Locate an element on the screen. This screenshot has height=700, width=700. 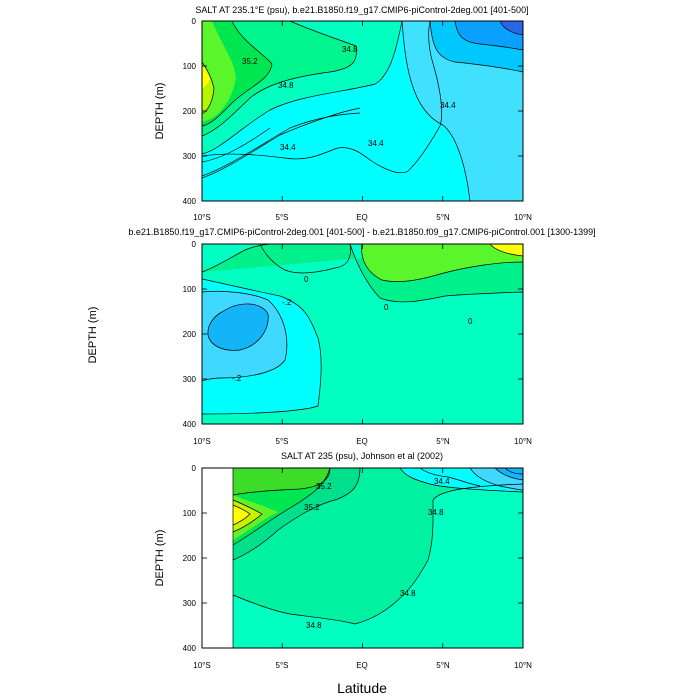
panel-2-contours is located at coordinates (362, 329).